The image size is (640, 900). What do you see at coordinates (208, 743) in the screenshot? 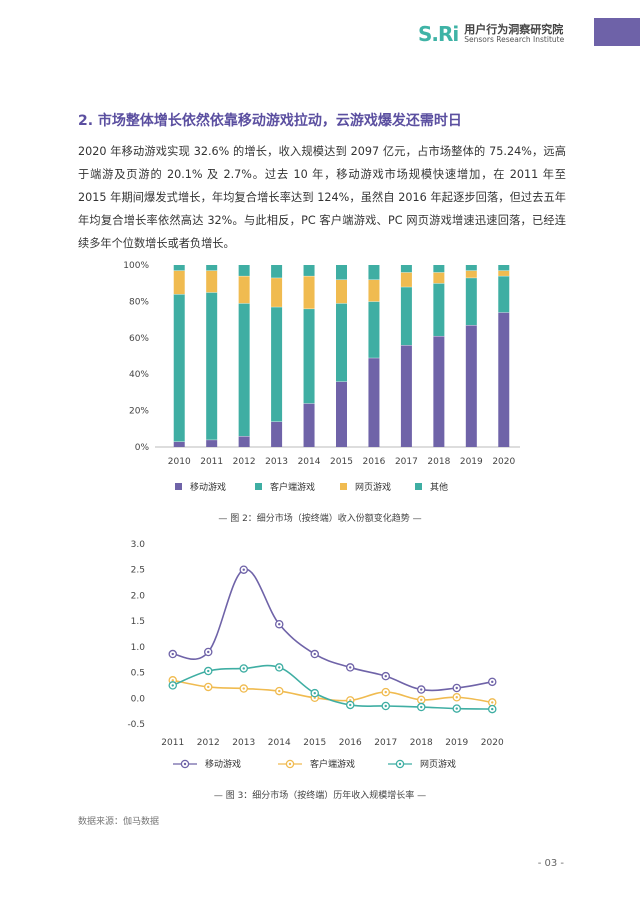
I see `x-tick-label: 2012` at bounding box center [208, 743].